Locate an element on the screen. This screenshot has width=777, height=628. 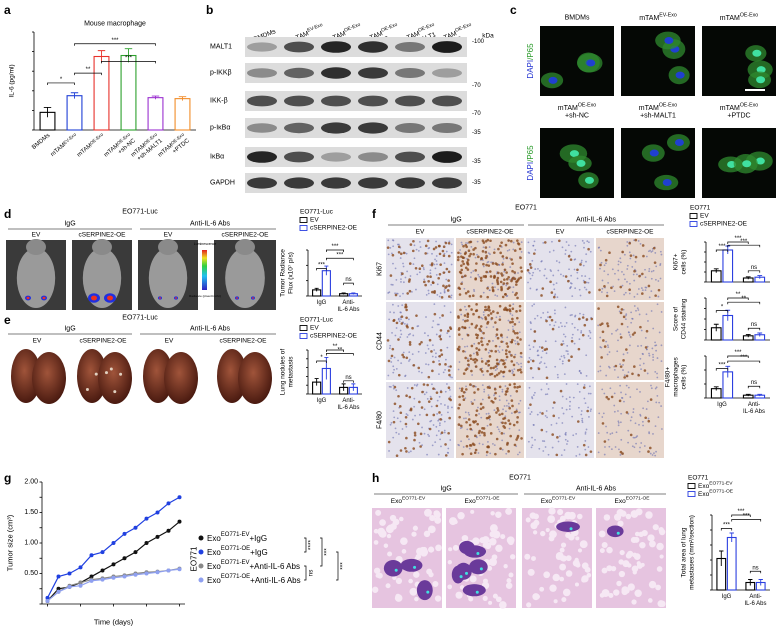
legend-swatch is located at coordinates (691, 486).